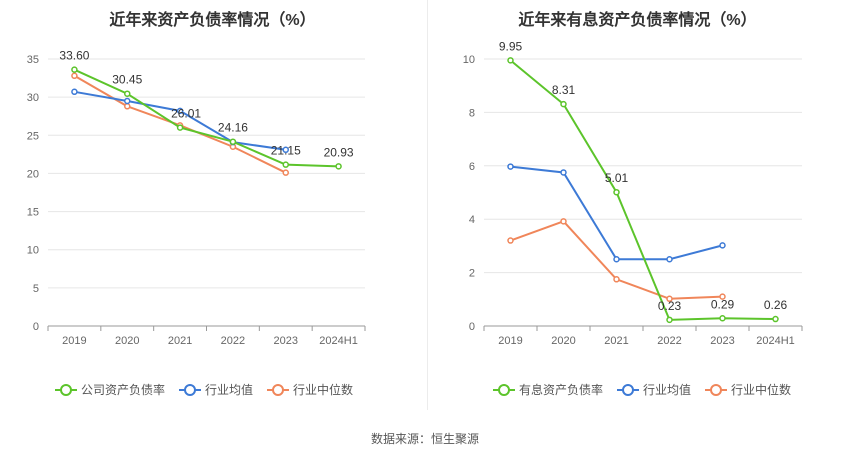 The width and height of the screenshot is (850, 459). What do you see at coordinates (561, 390) in the screenshot?
I see `legend-label: 有息资产负债率` at bounding box center [561, 390].